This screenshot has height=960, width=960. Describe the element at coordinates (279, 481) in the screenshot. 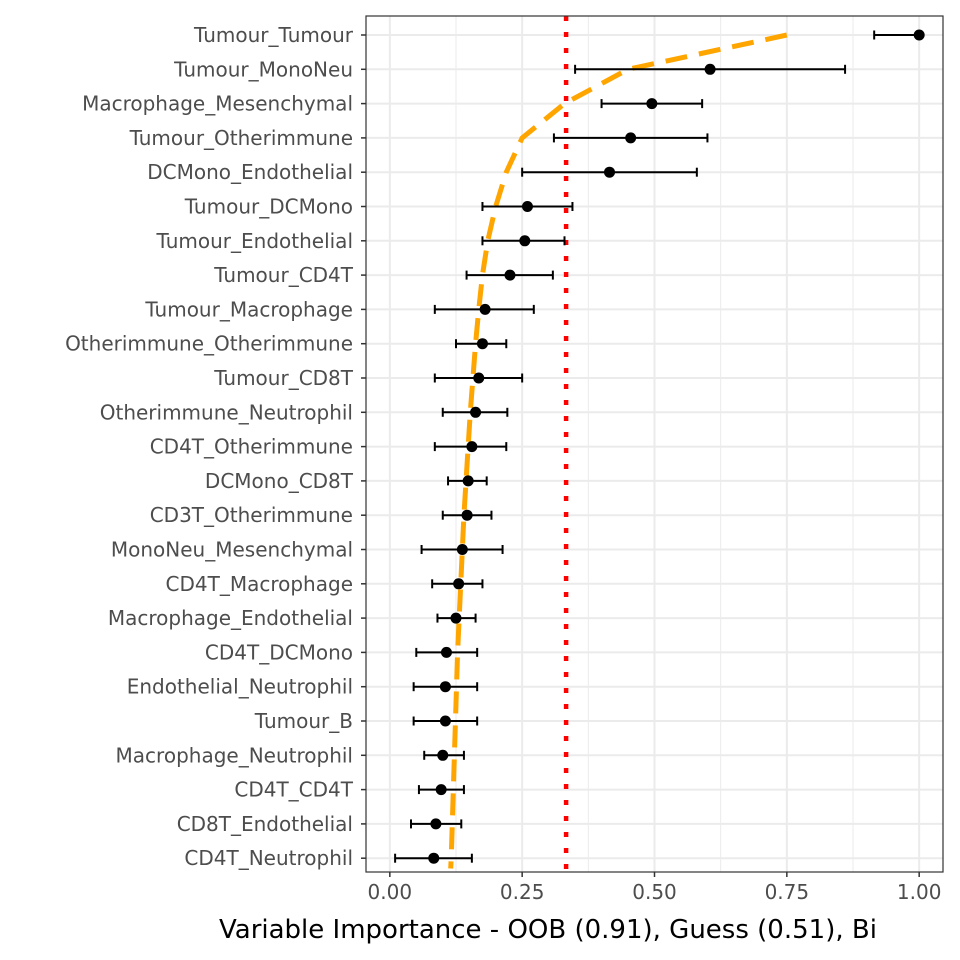

I see `y-tick-label: DCMono_CD8T` at that location.